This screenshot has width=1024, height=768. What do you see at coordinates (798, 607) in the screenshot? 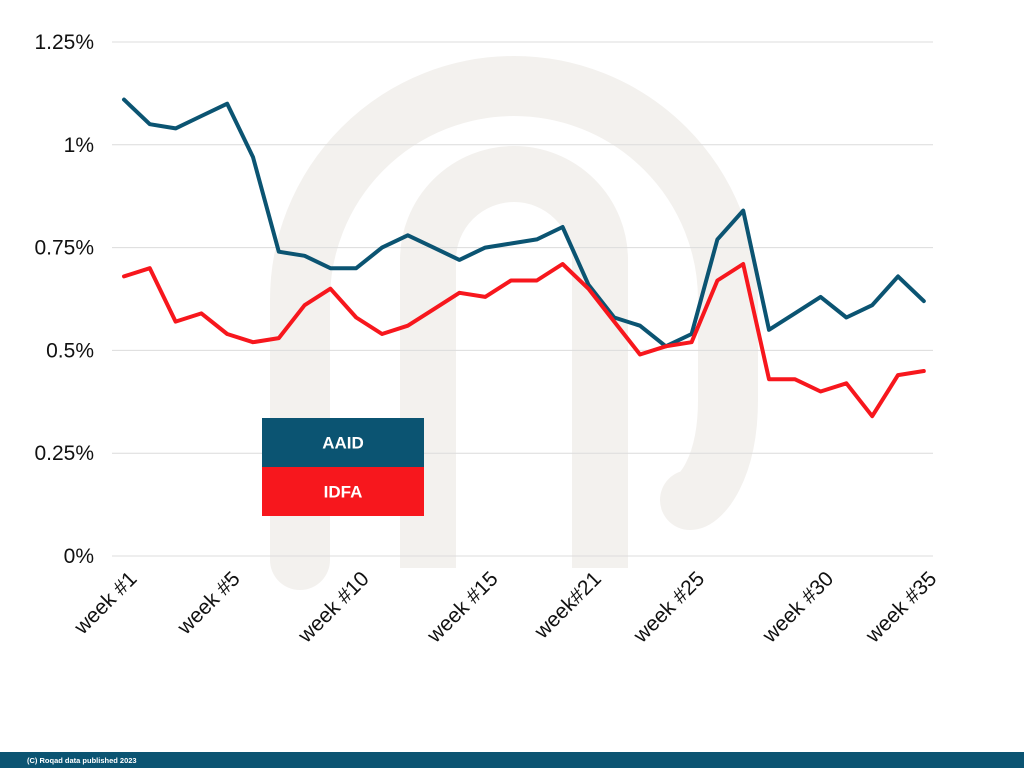
I see `x-tick-label: week #30` at bounding box center [798, 607].